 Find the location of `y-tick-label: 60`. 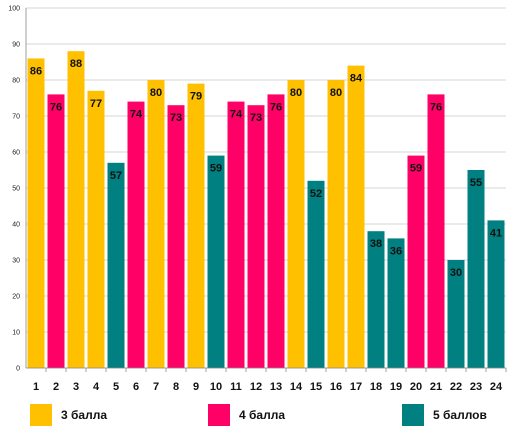

y-tick-label: 60 is located at coordinates (16, 153).